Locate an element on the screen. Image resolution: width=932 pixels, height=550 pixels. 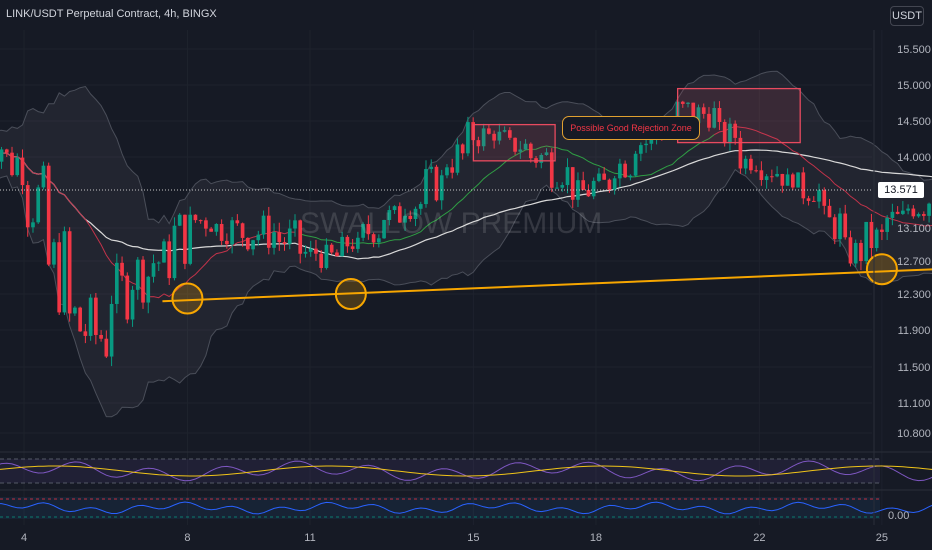
x-tick-label: 8 is located at coordinates (187, 538).